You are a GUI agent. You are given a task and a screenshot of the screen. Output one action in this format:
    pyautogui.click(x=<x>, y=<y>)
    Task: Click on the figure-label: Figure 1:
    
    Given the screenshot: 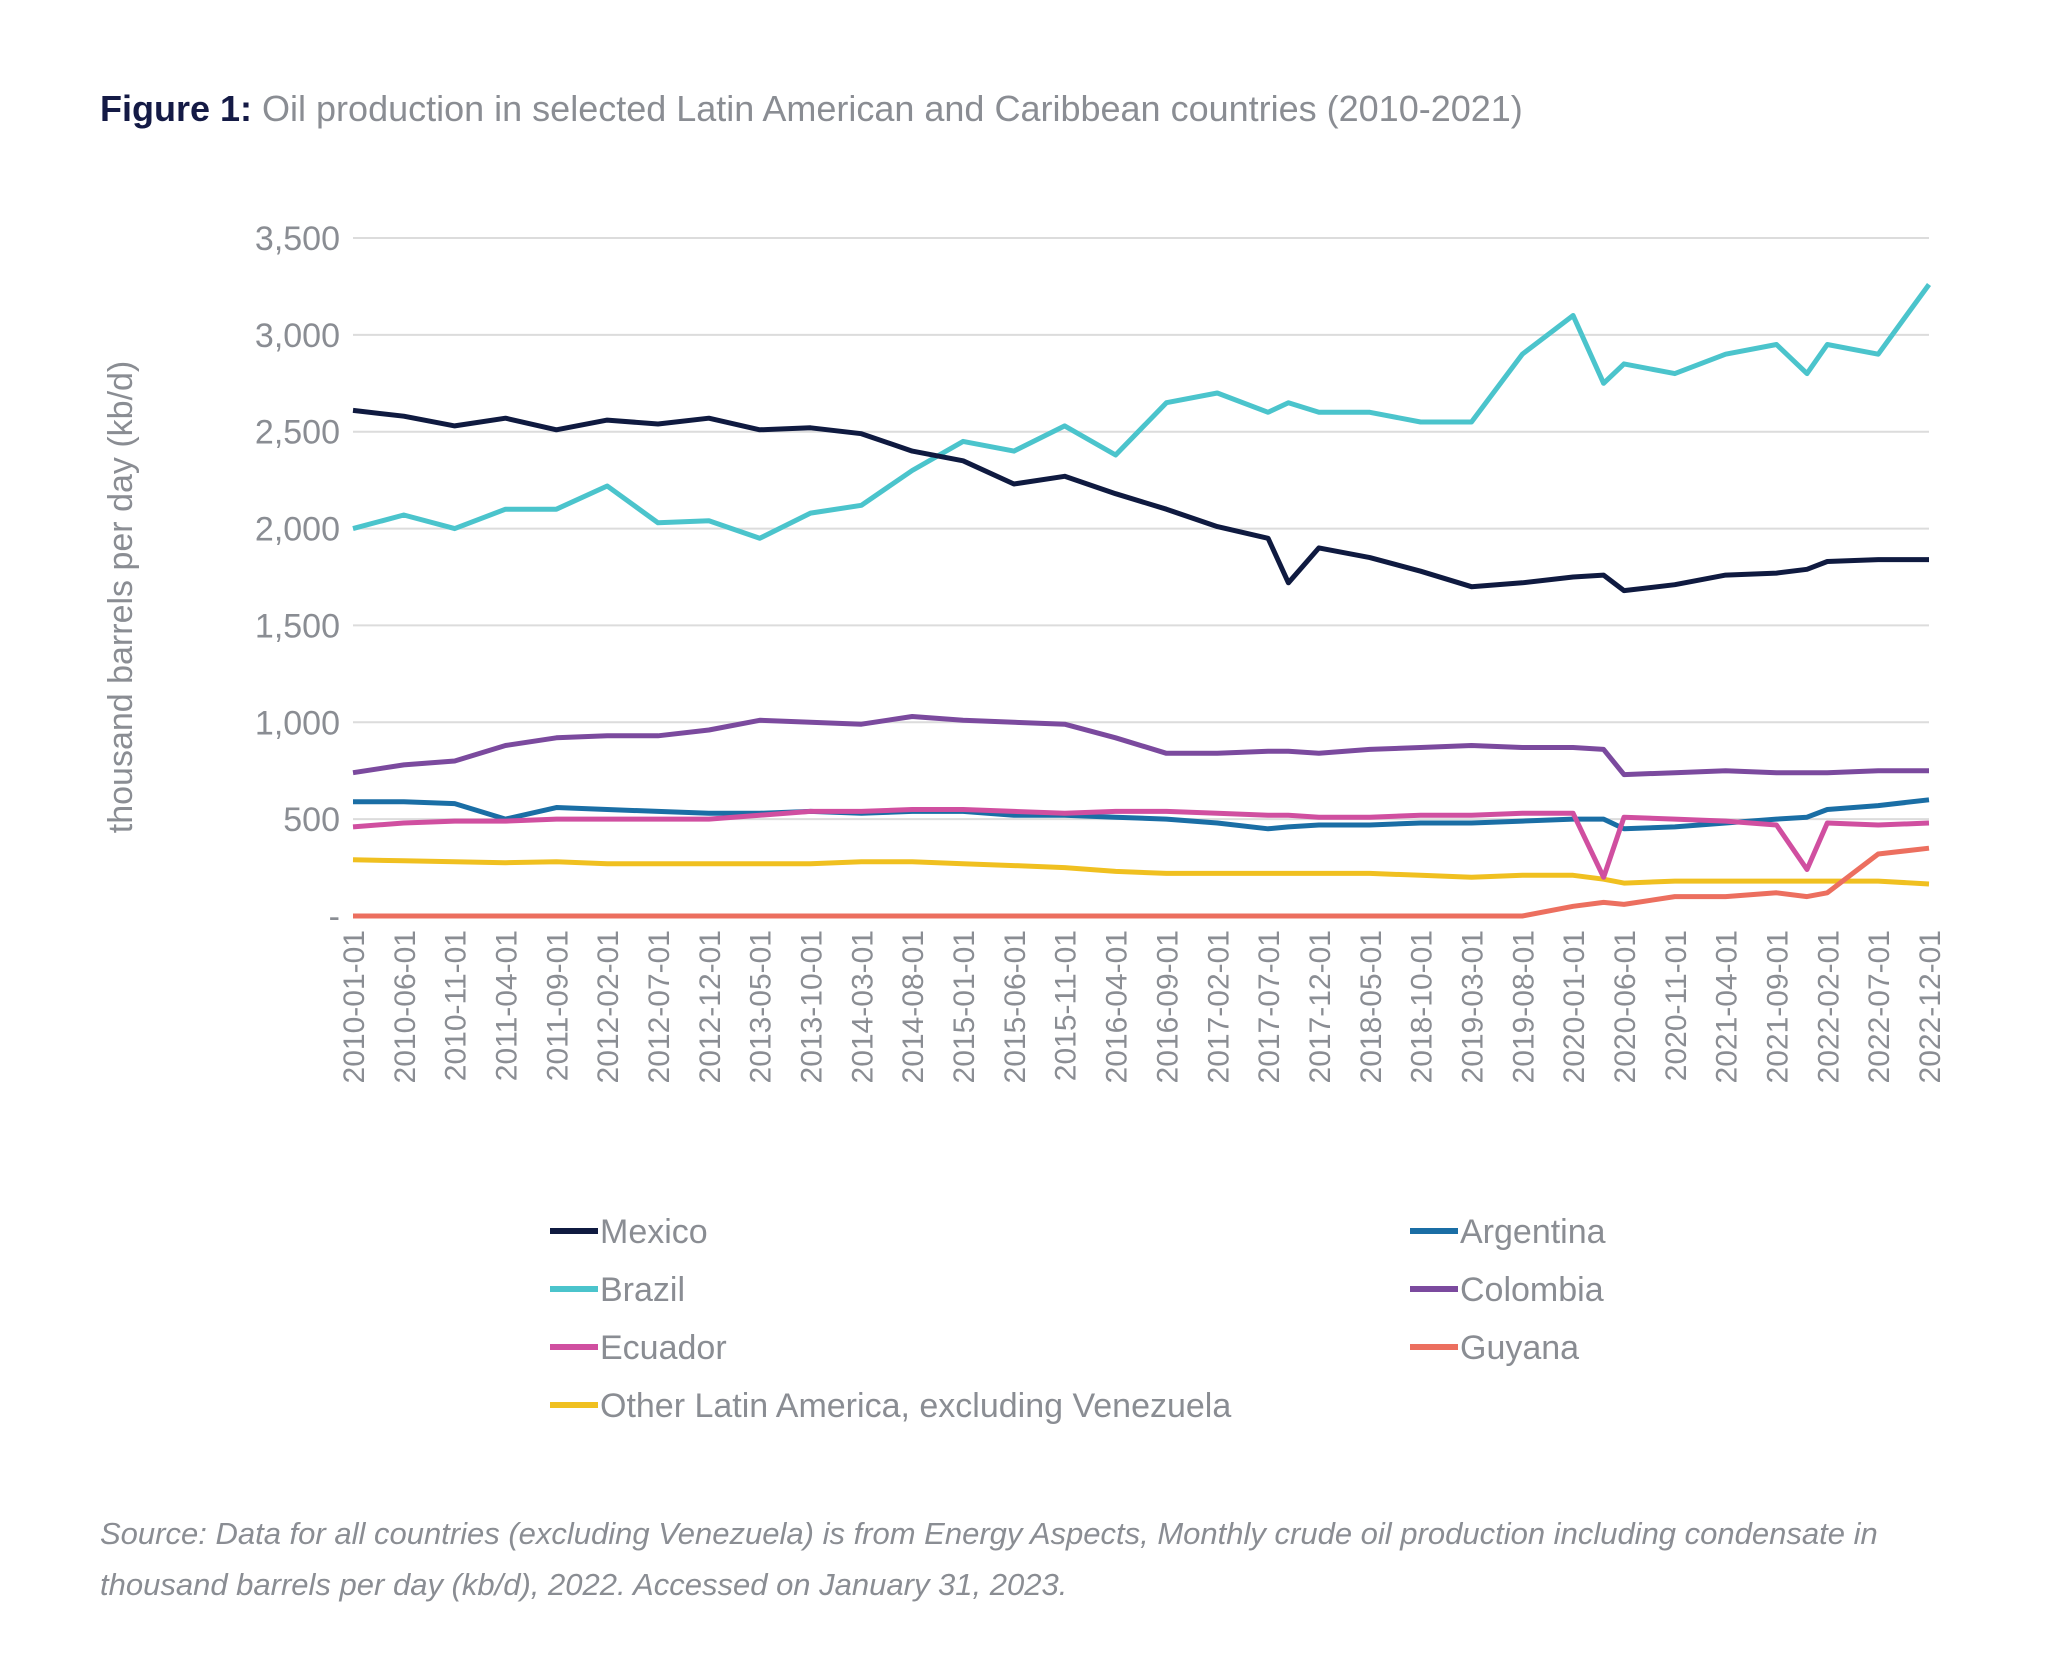 What is the action you would take?
    pyautogui.click(x=176, y=108)
    